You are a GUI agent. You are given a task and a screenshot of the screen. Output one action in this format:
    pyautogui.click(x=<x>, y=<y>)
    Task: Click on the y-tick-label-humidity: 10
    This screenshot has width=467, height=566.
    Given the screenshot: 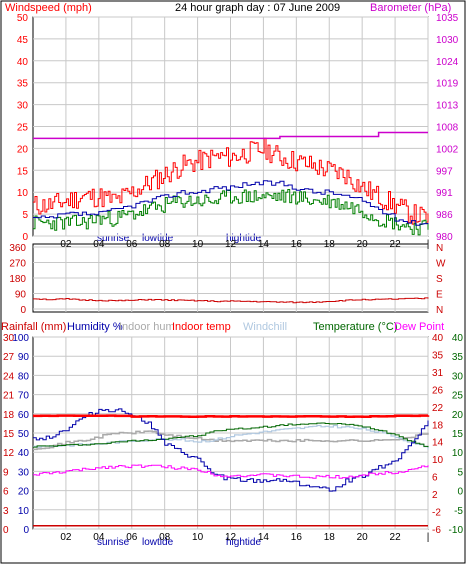 What is the action you would take?
    pyautogui.click(x=24, y=511)
    